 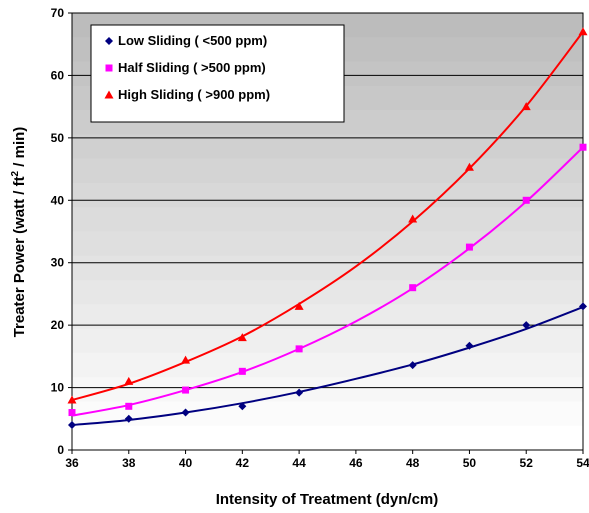 What do you see at coordinates (192, 67) in the screenshot?
I see `legend-label: Half Sliding ( >500 ppm)` at bounding box center [192, 67].